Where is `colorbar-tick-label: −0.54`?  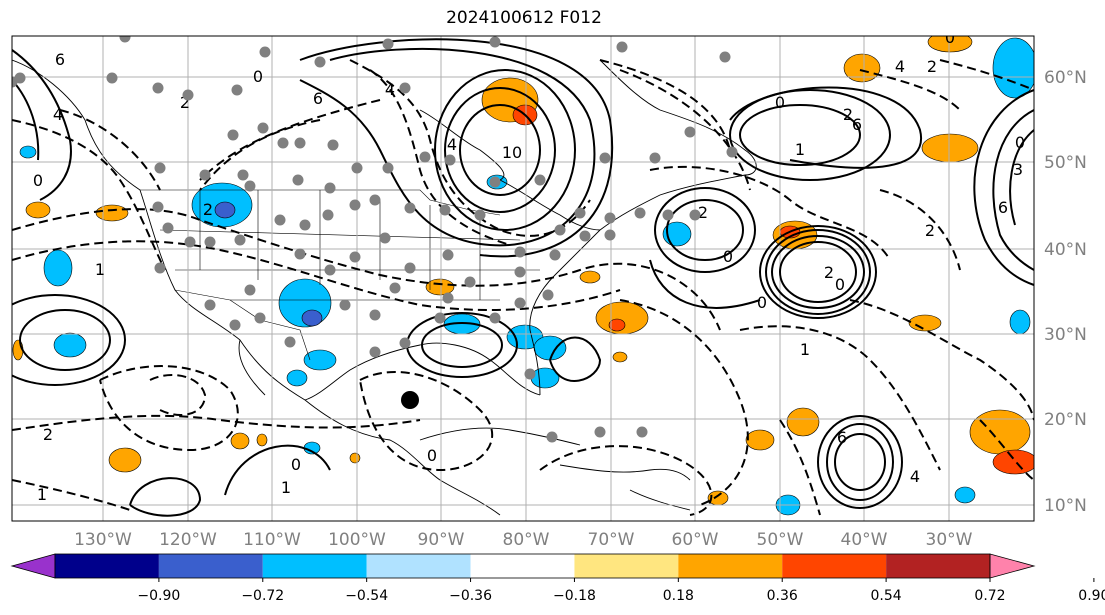
colorbar-tick-label: −0.54 is located at coordinates (366, 596).